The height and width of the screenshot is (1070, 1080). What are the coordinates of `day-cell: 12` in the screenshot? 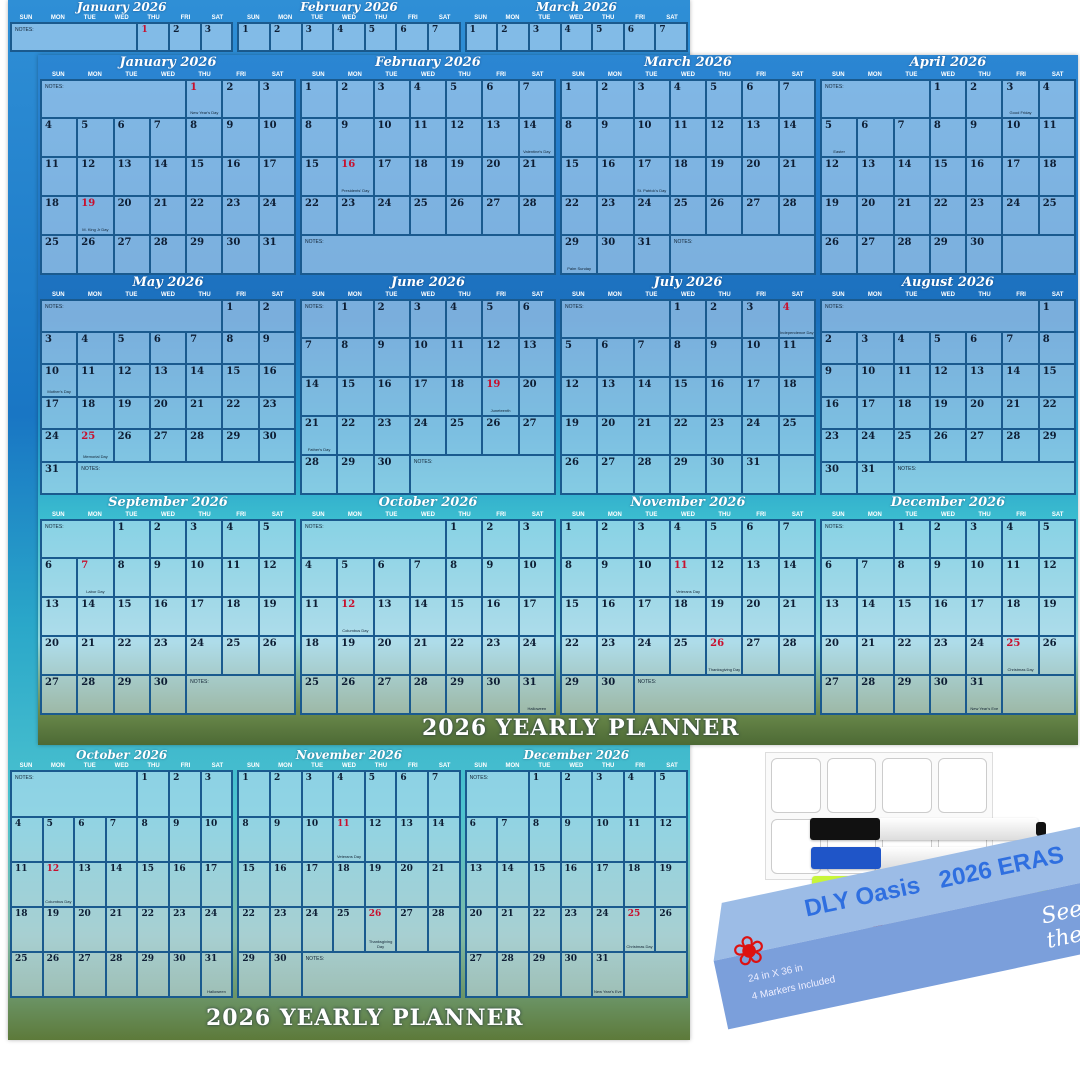 It's located at (380, 839).